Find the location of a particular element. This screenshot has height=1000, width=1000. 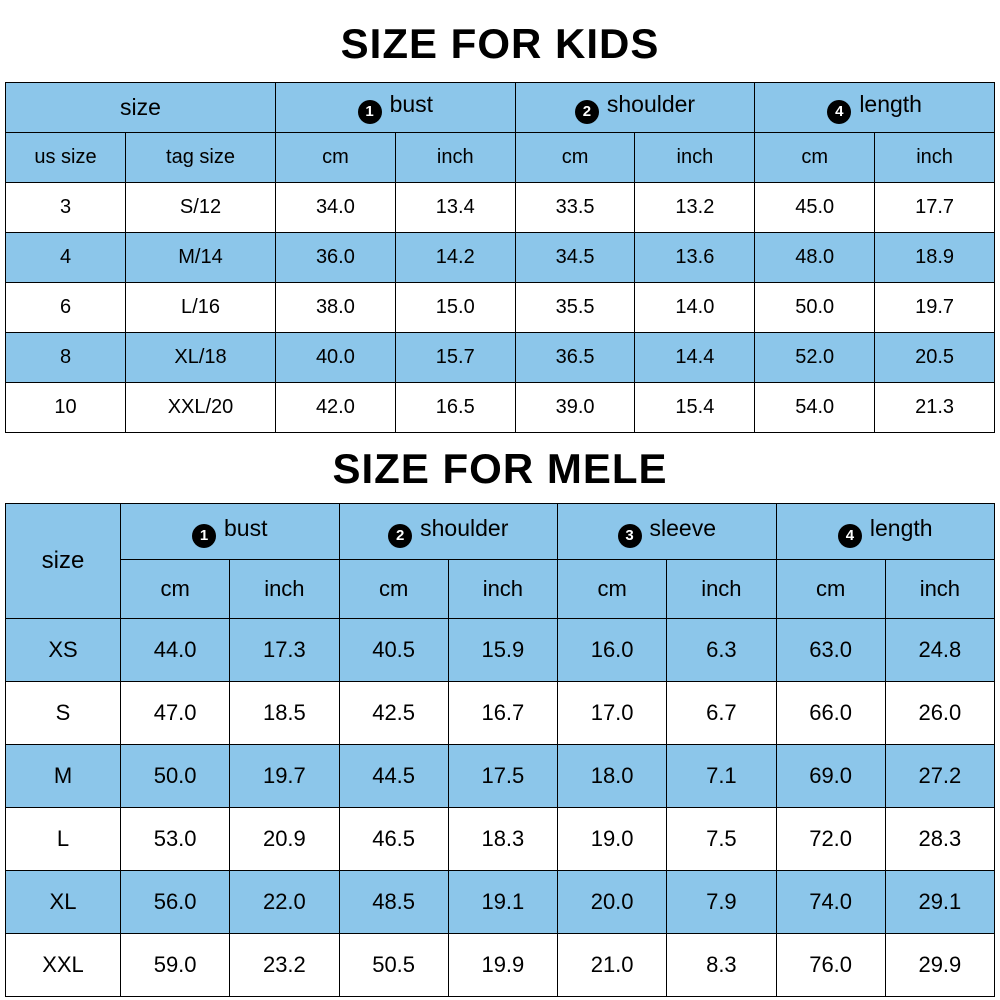

table-row: S 47.0 18.5 42.5 16.7 17.0 6.7 66.0 26.0 is located at coordinates (500, 713).